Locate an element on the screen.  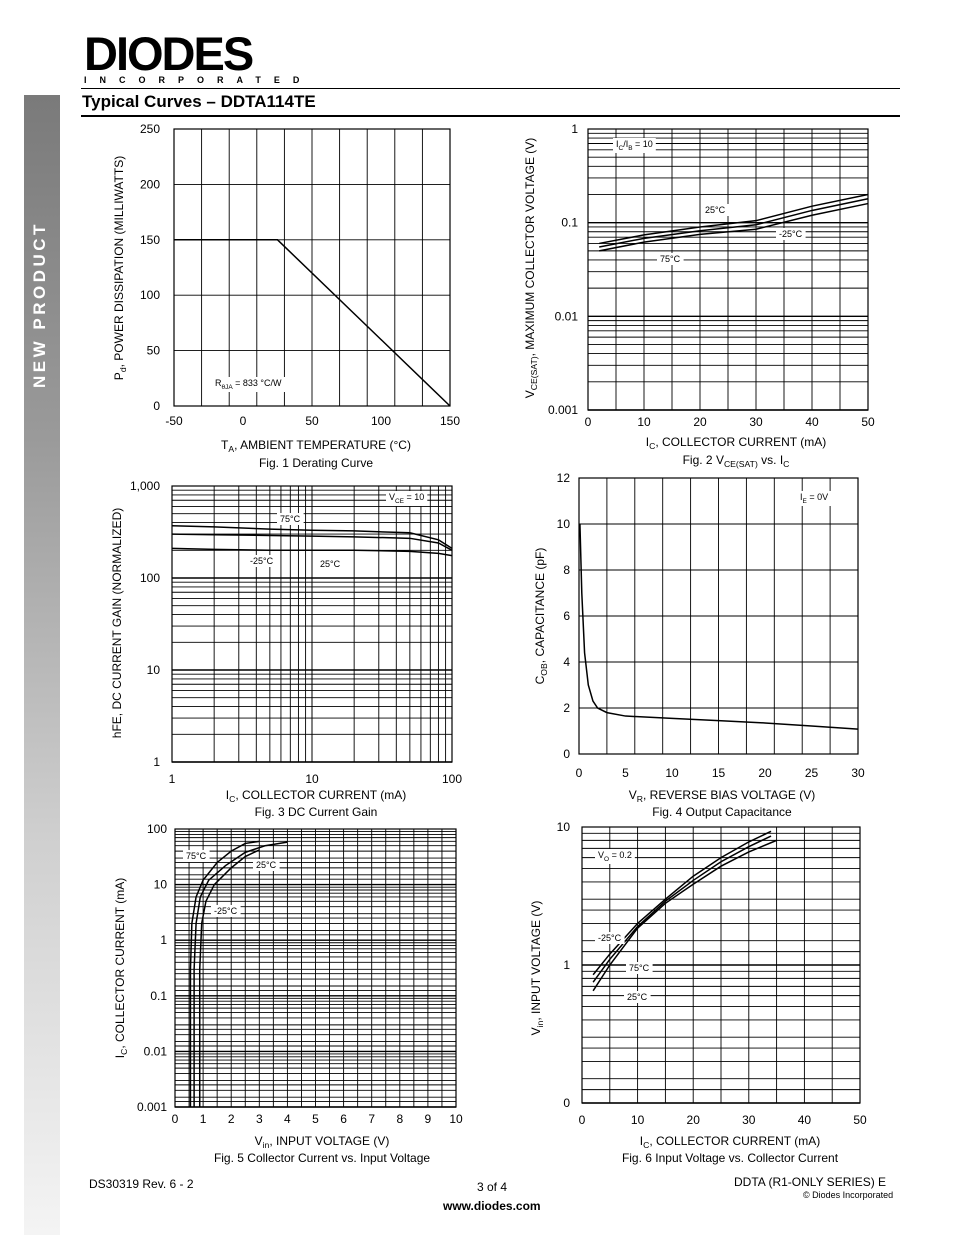
fig5-x-tick-label: 0 is located at coordinates (175, 1119).